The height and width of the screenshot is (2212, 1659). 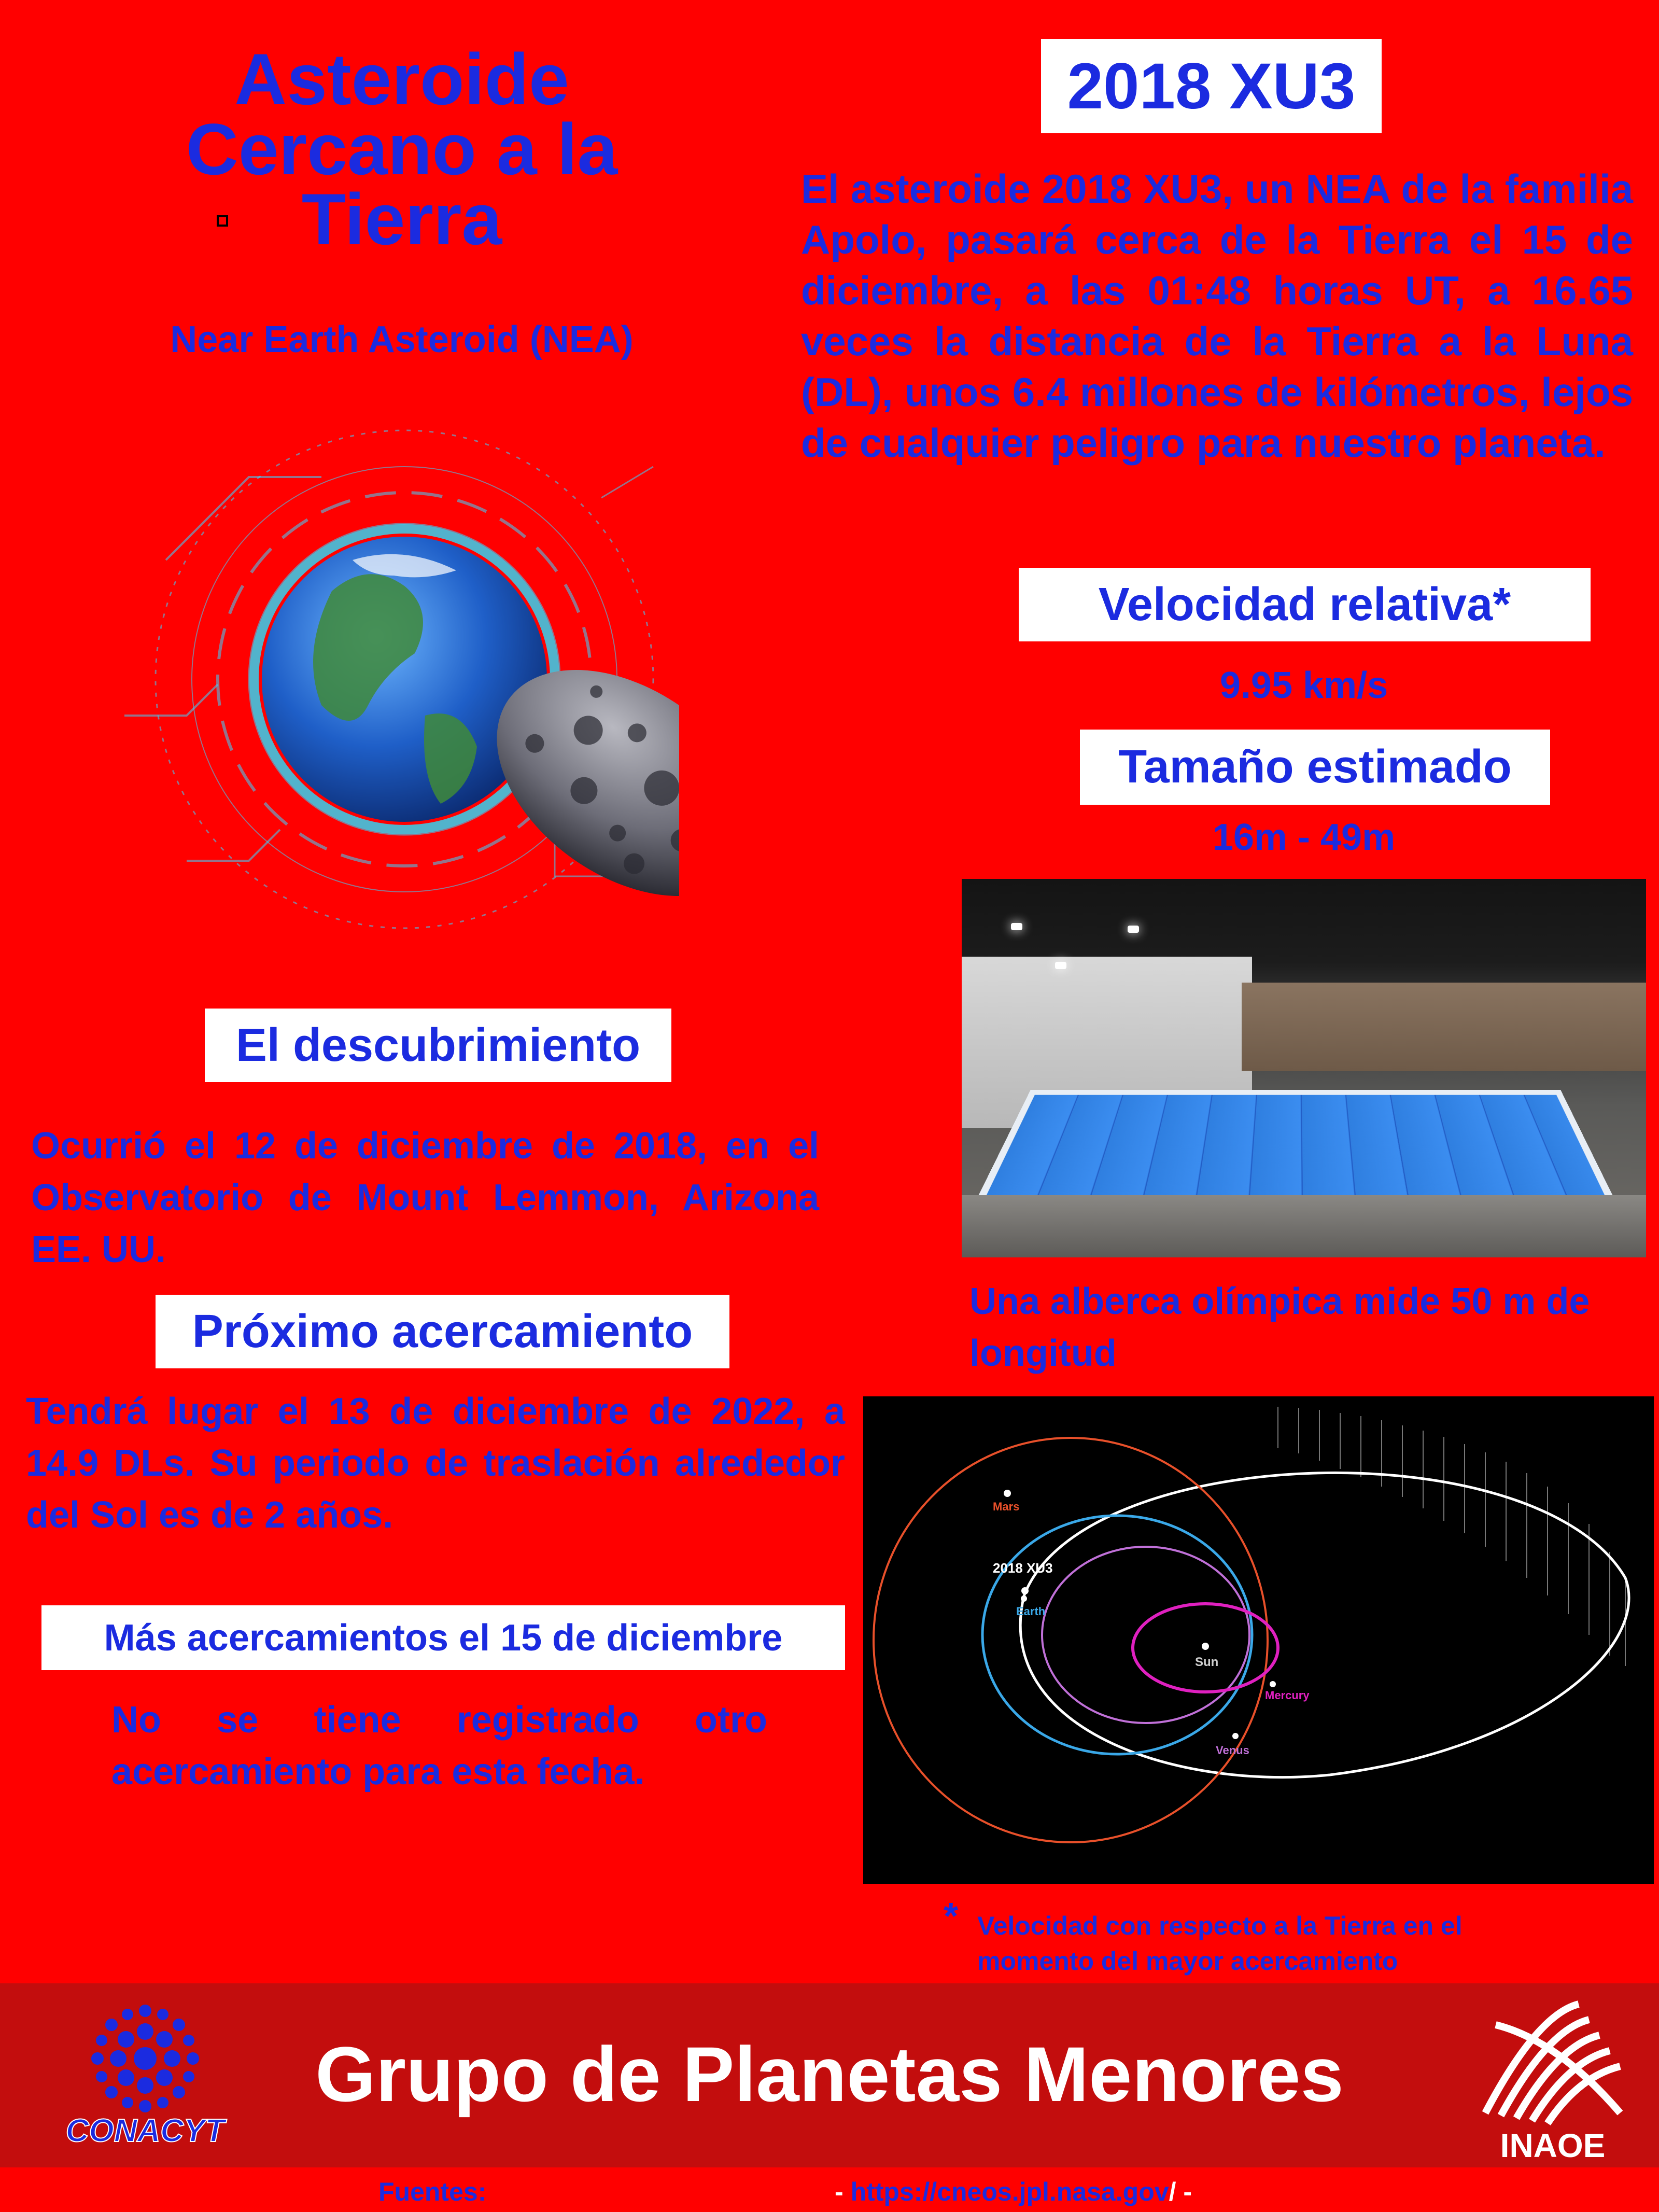 I want to click on pool-deck, so click(x=1304, y=1226).